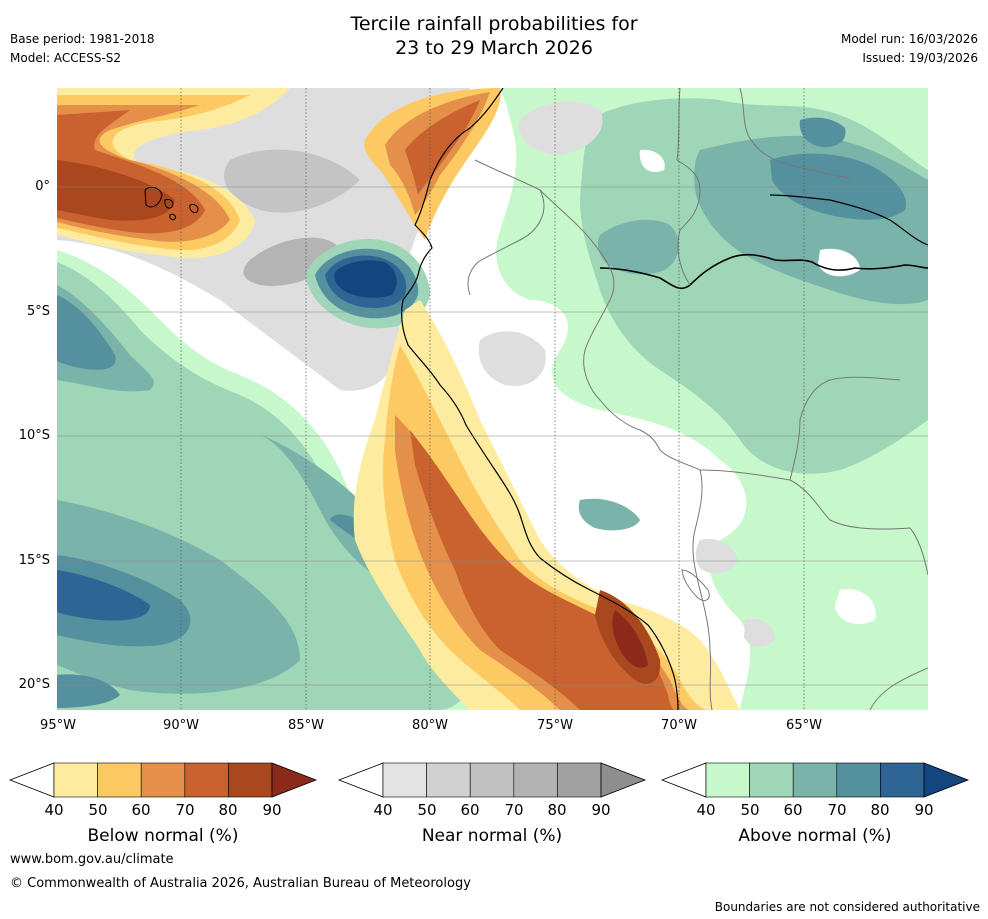 This screenshot has height=919, width=988. Describe the element at coordinates (82, 39) in the screenshot. I see `base-period-text: Base period: 1981-2018` at that location.